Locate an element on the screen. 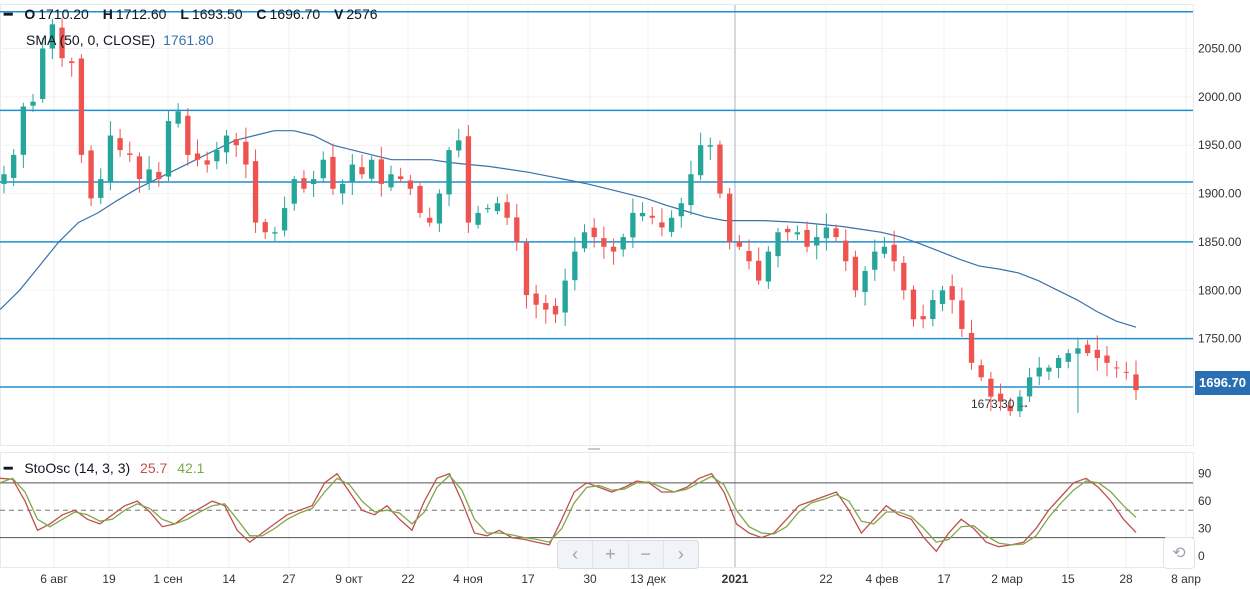 This screenshot has width=1250, height=589. stoch-d-value: 42.1 is located at coordinates (191, 468).